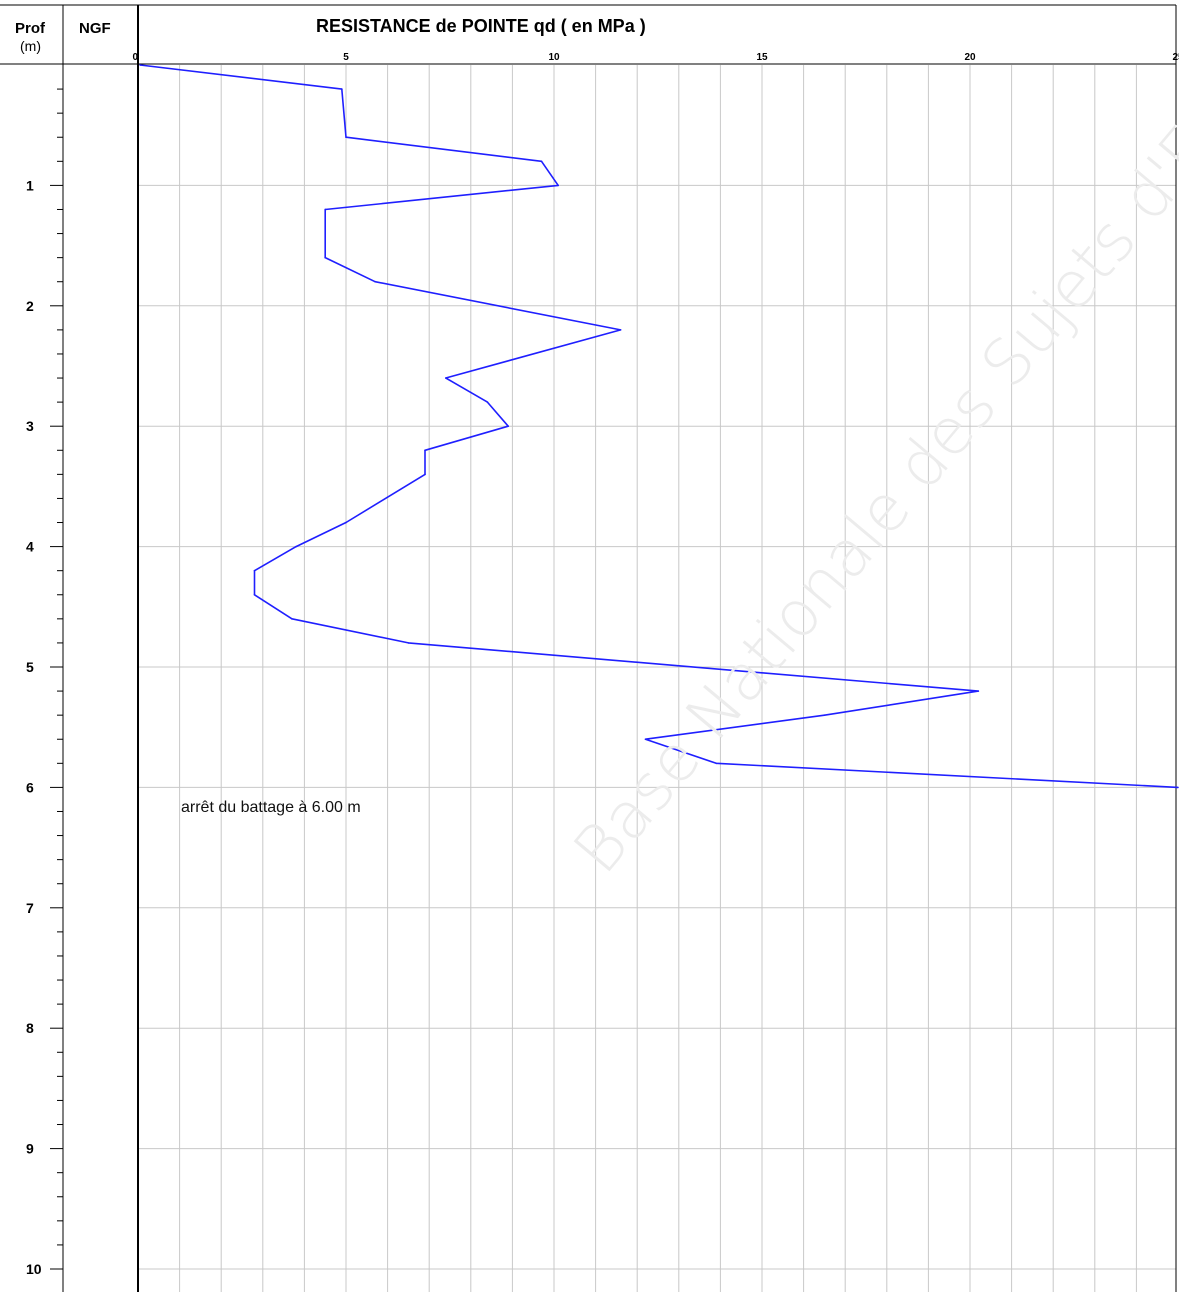 The height and width of the screenshot is (1303, 1179). I want to click on y-tick-label: 5, so click(30, 667).